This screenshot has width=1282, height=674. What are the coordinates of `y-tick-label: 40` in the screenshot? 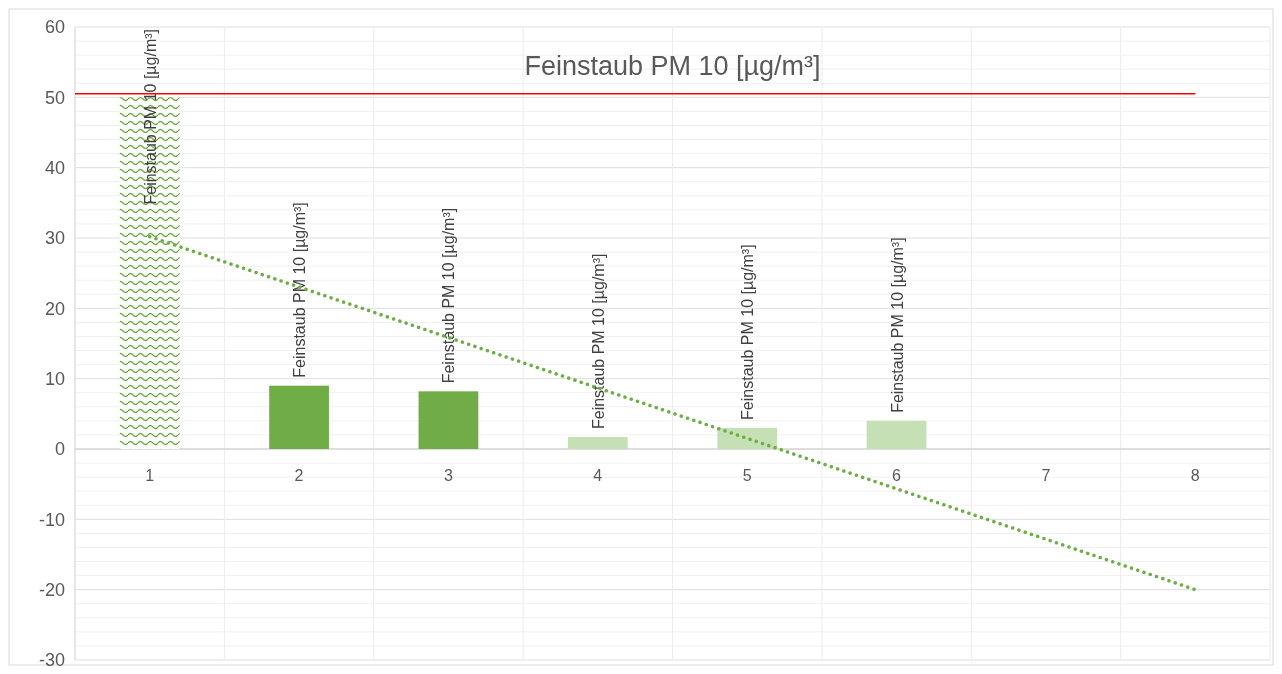 It's located at (54, 167).